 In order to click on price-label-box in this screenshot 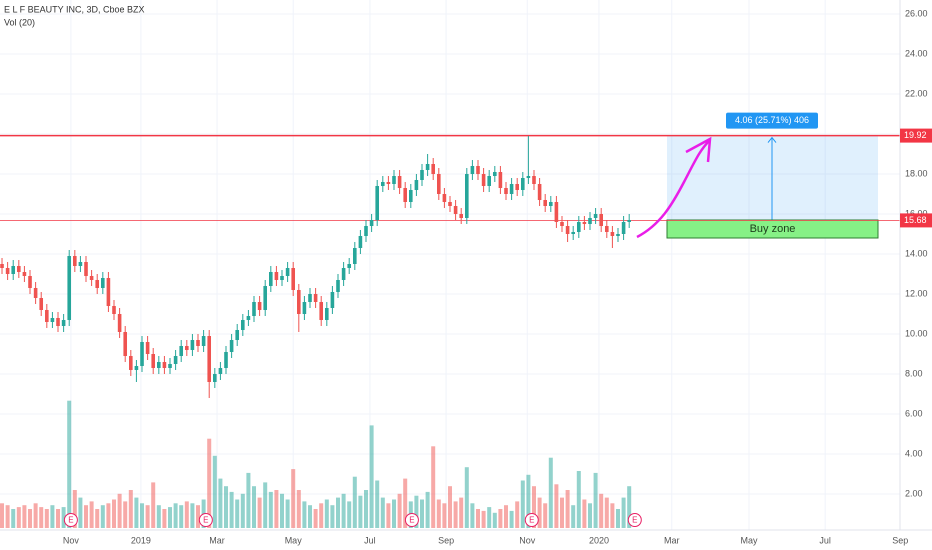, I will do `click(916, 220)`.